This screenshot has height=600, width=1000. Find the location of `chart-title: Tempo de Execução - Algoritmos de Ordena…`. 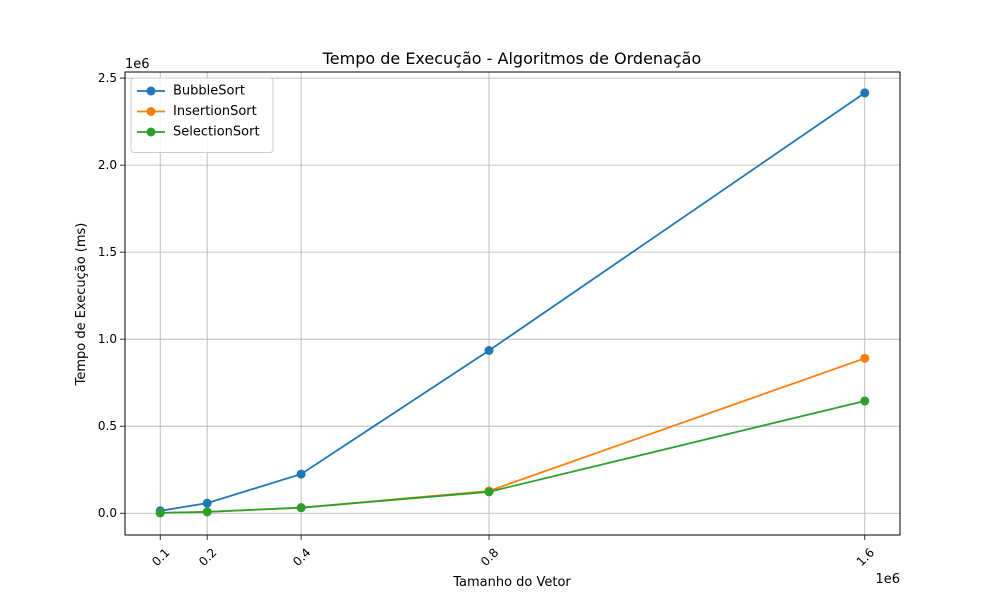

chart-title: Tempo de Execução - Algoritmos de Ordena… is located at coordinates (512, 58).